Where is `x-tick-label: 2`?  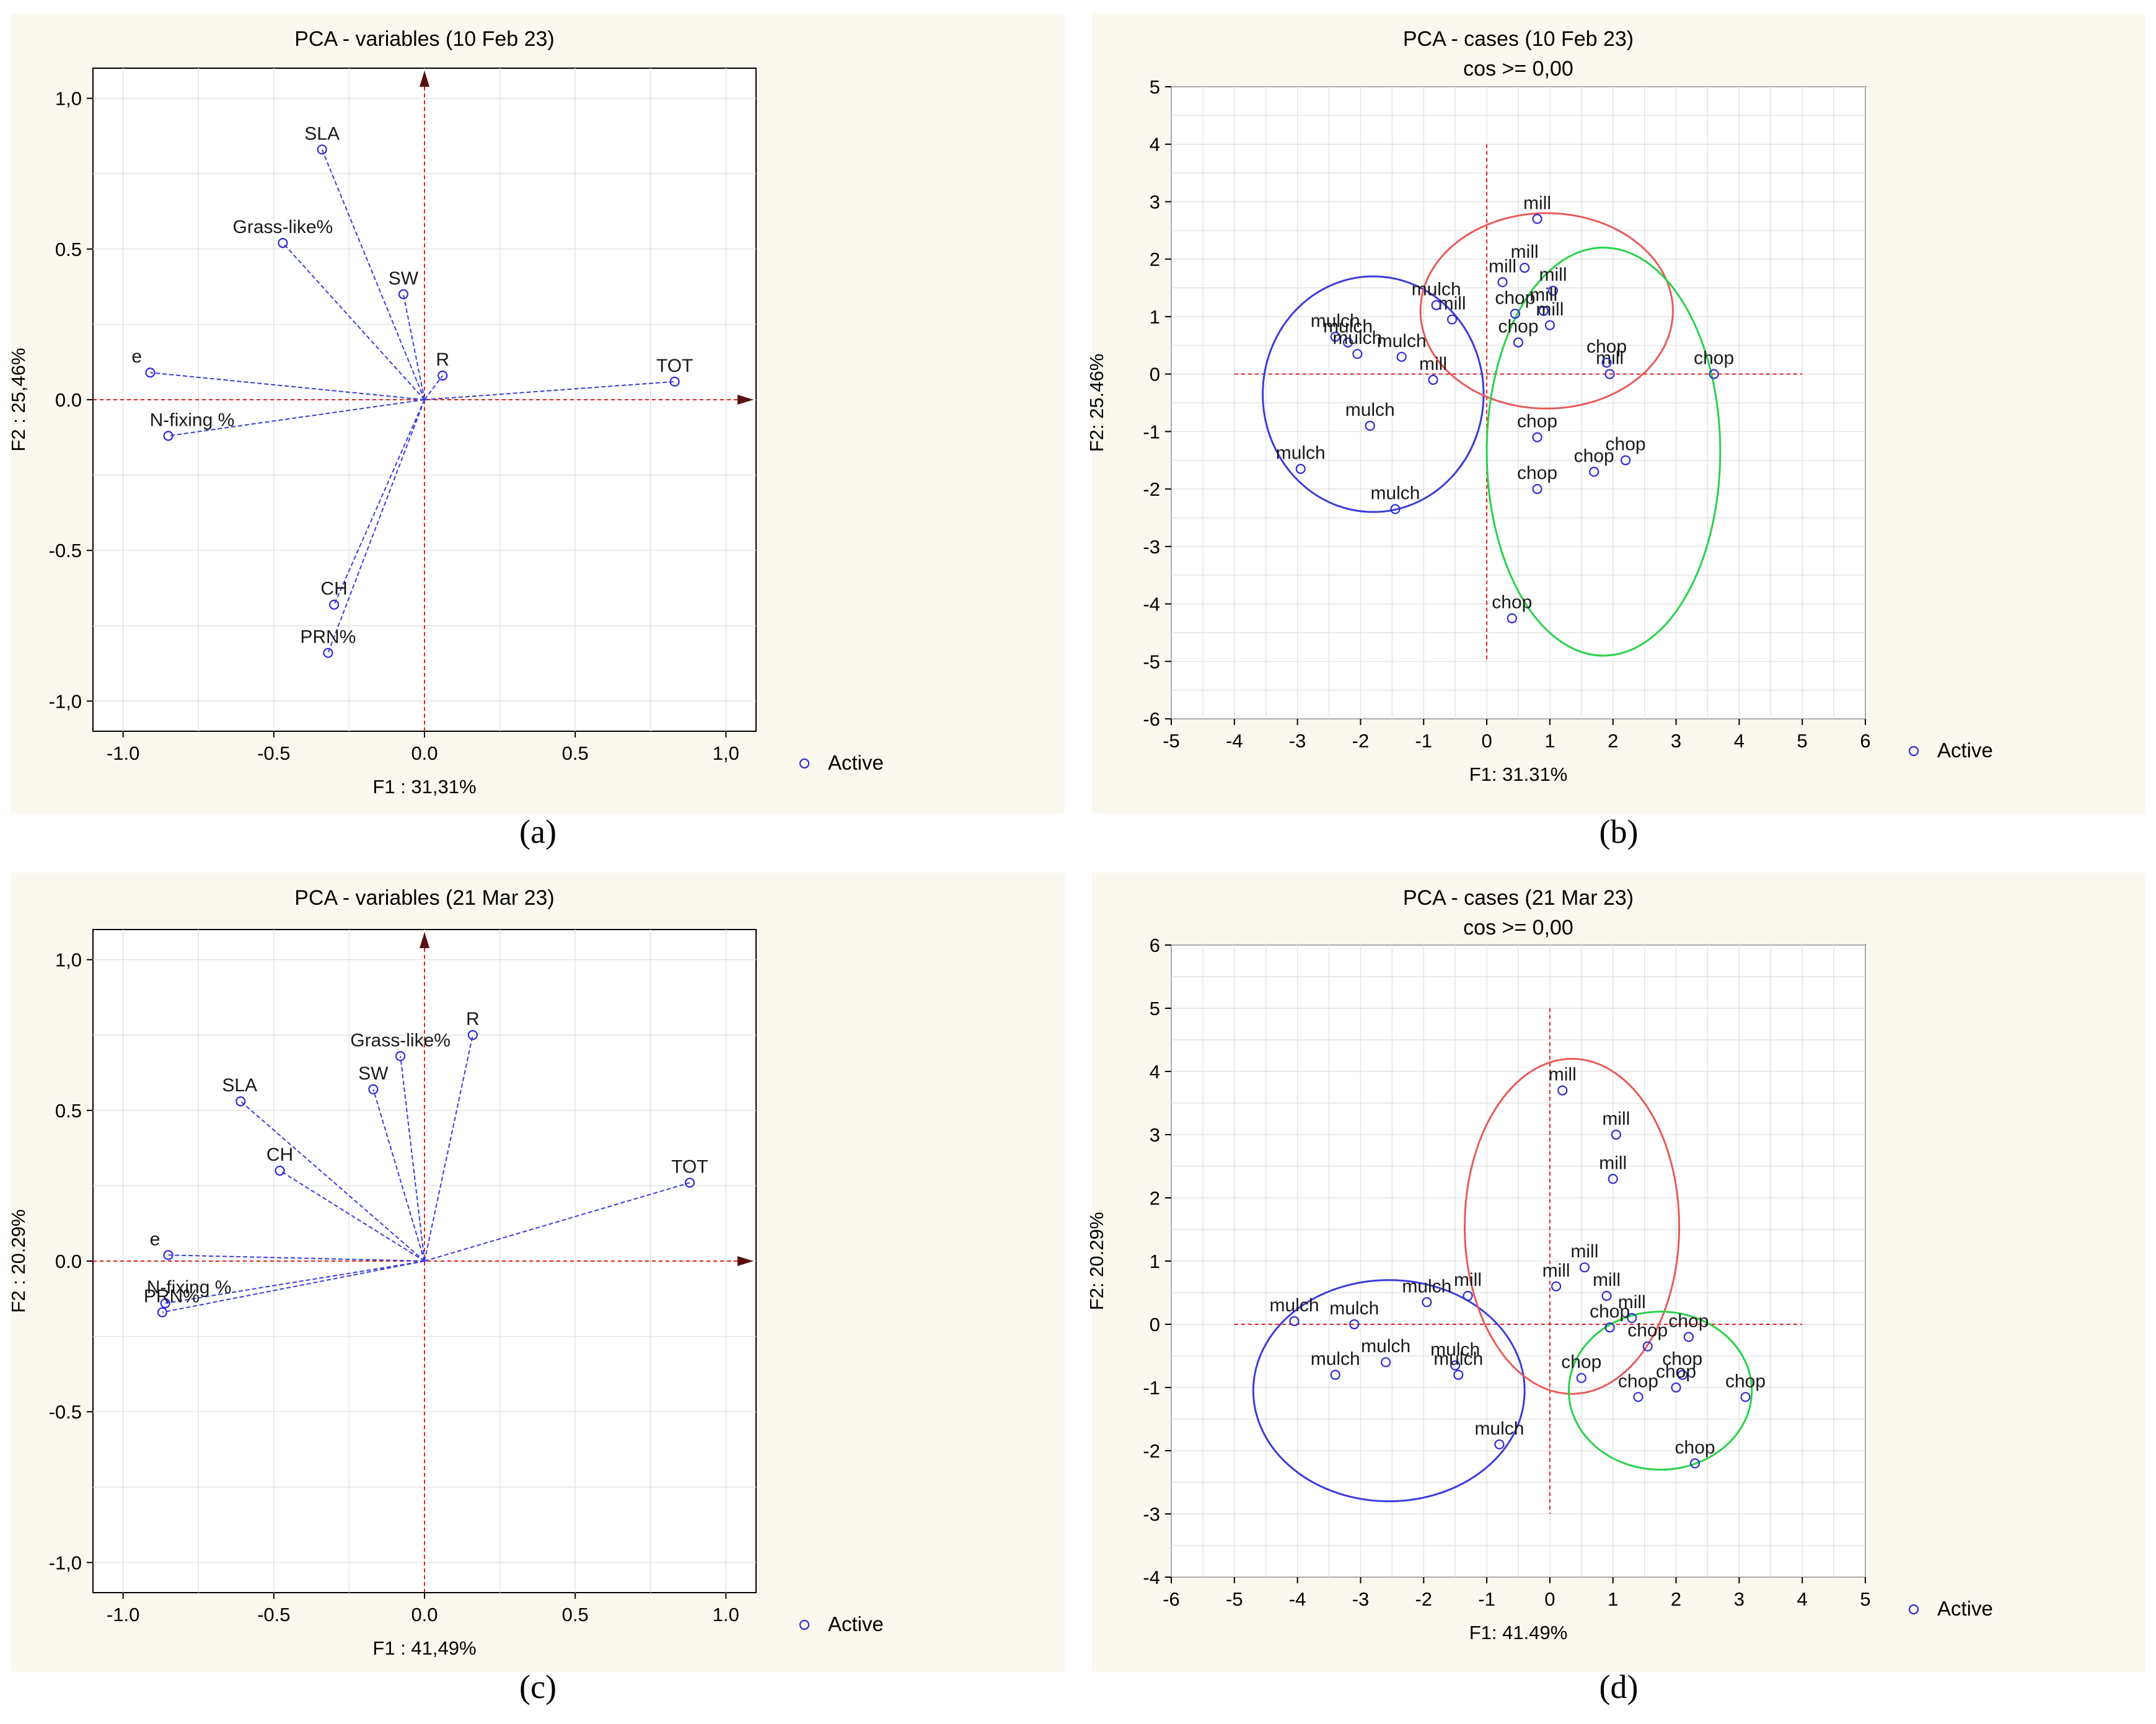 x-tick-label: 2 is located at coordinates (1676, 1599).